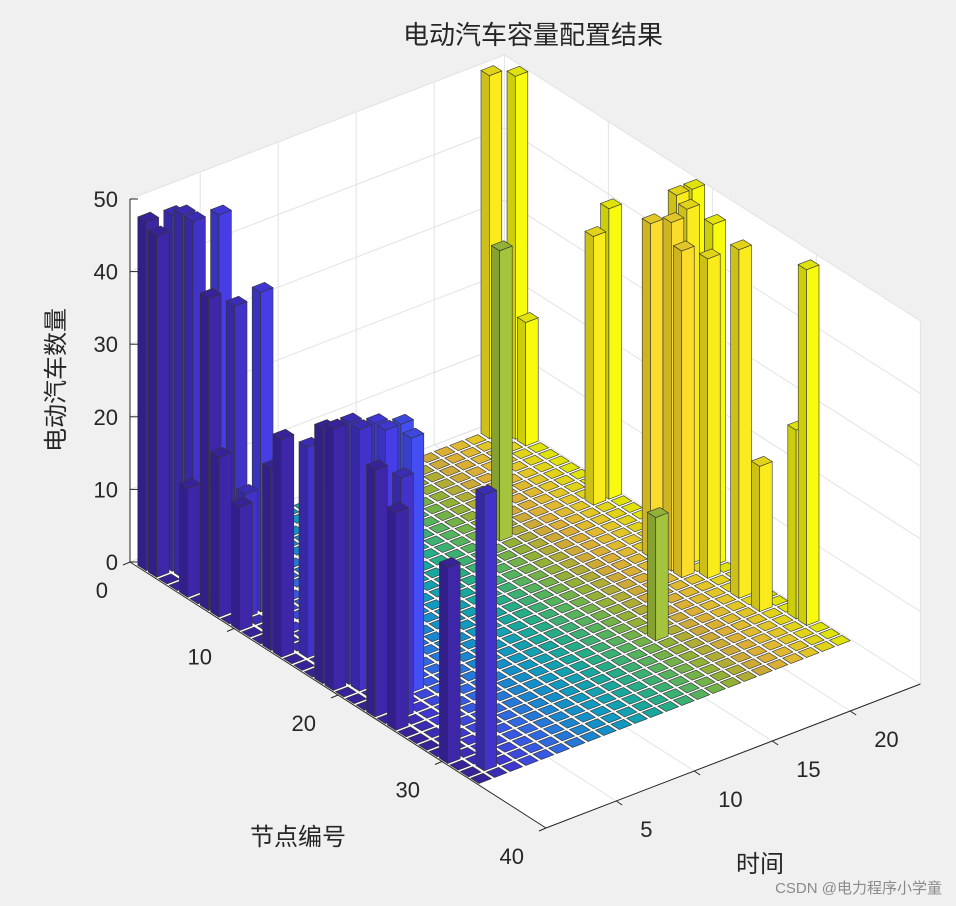 The width and height of the screenshot is (956, 906). I want to click on y-axis-label: 节点编号, so click(298, 837).